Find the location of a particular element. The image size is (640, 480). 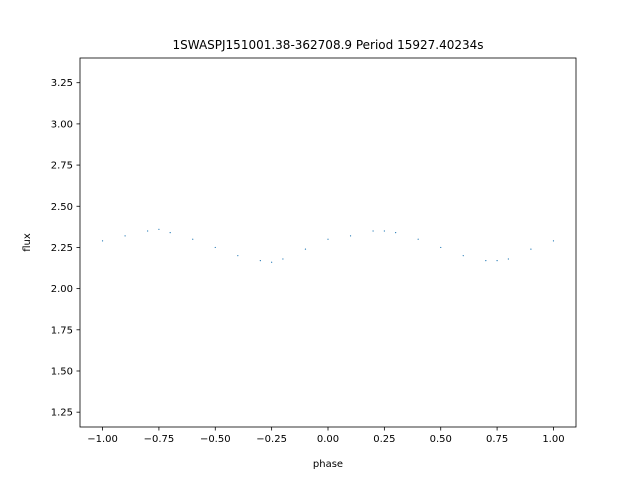

x-tick-label: −1.00 is located at coordinates (102, 439).